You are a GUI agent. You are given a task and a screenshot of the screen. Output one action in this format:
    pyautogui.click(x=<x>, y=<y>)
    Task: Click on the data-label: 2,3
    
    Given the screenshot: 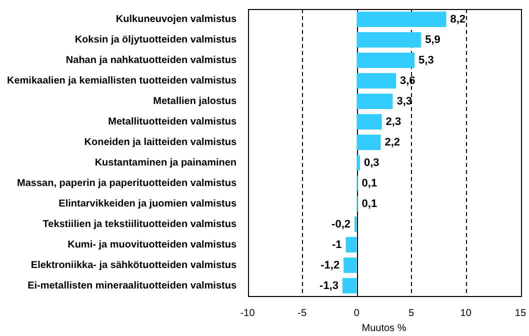 What is the action you would take?
    pyautogui.click(x=394, y=122)
    